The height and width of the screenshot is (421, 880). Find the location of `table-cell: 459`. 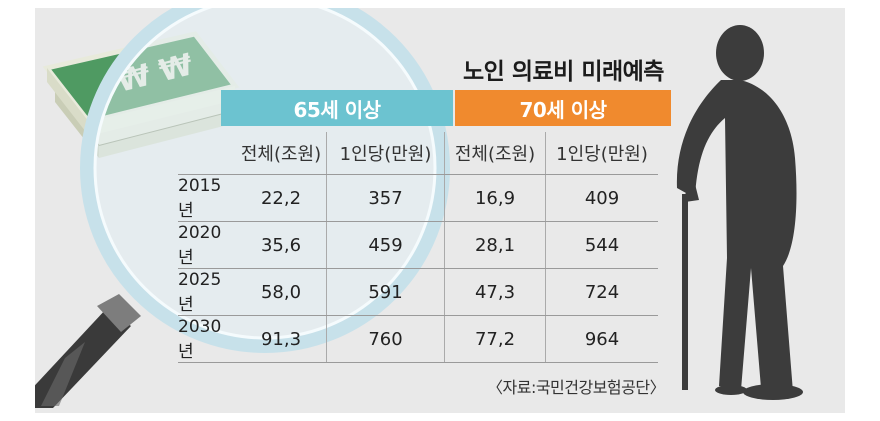

table-cell: 459 is located at coordinates (385, 245).